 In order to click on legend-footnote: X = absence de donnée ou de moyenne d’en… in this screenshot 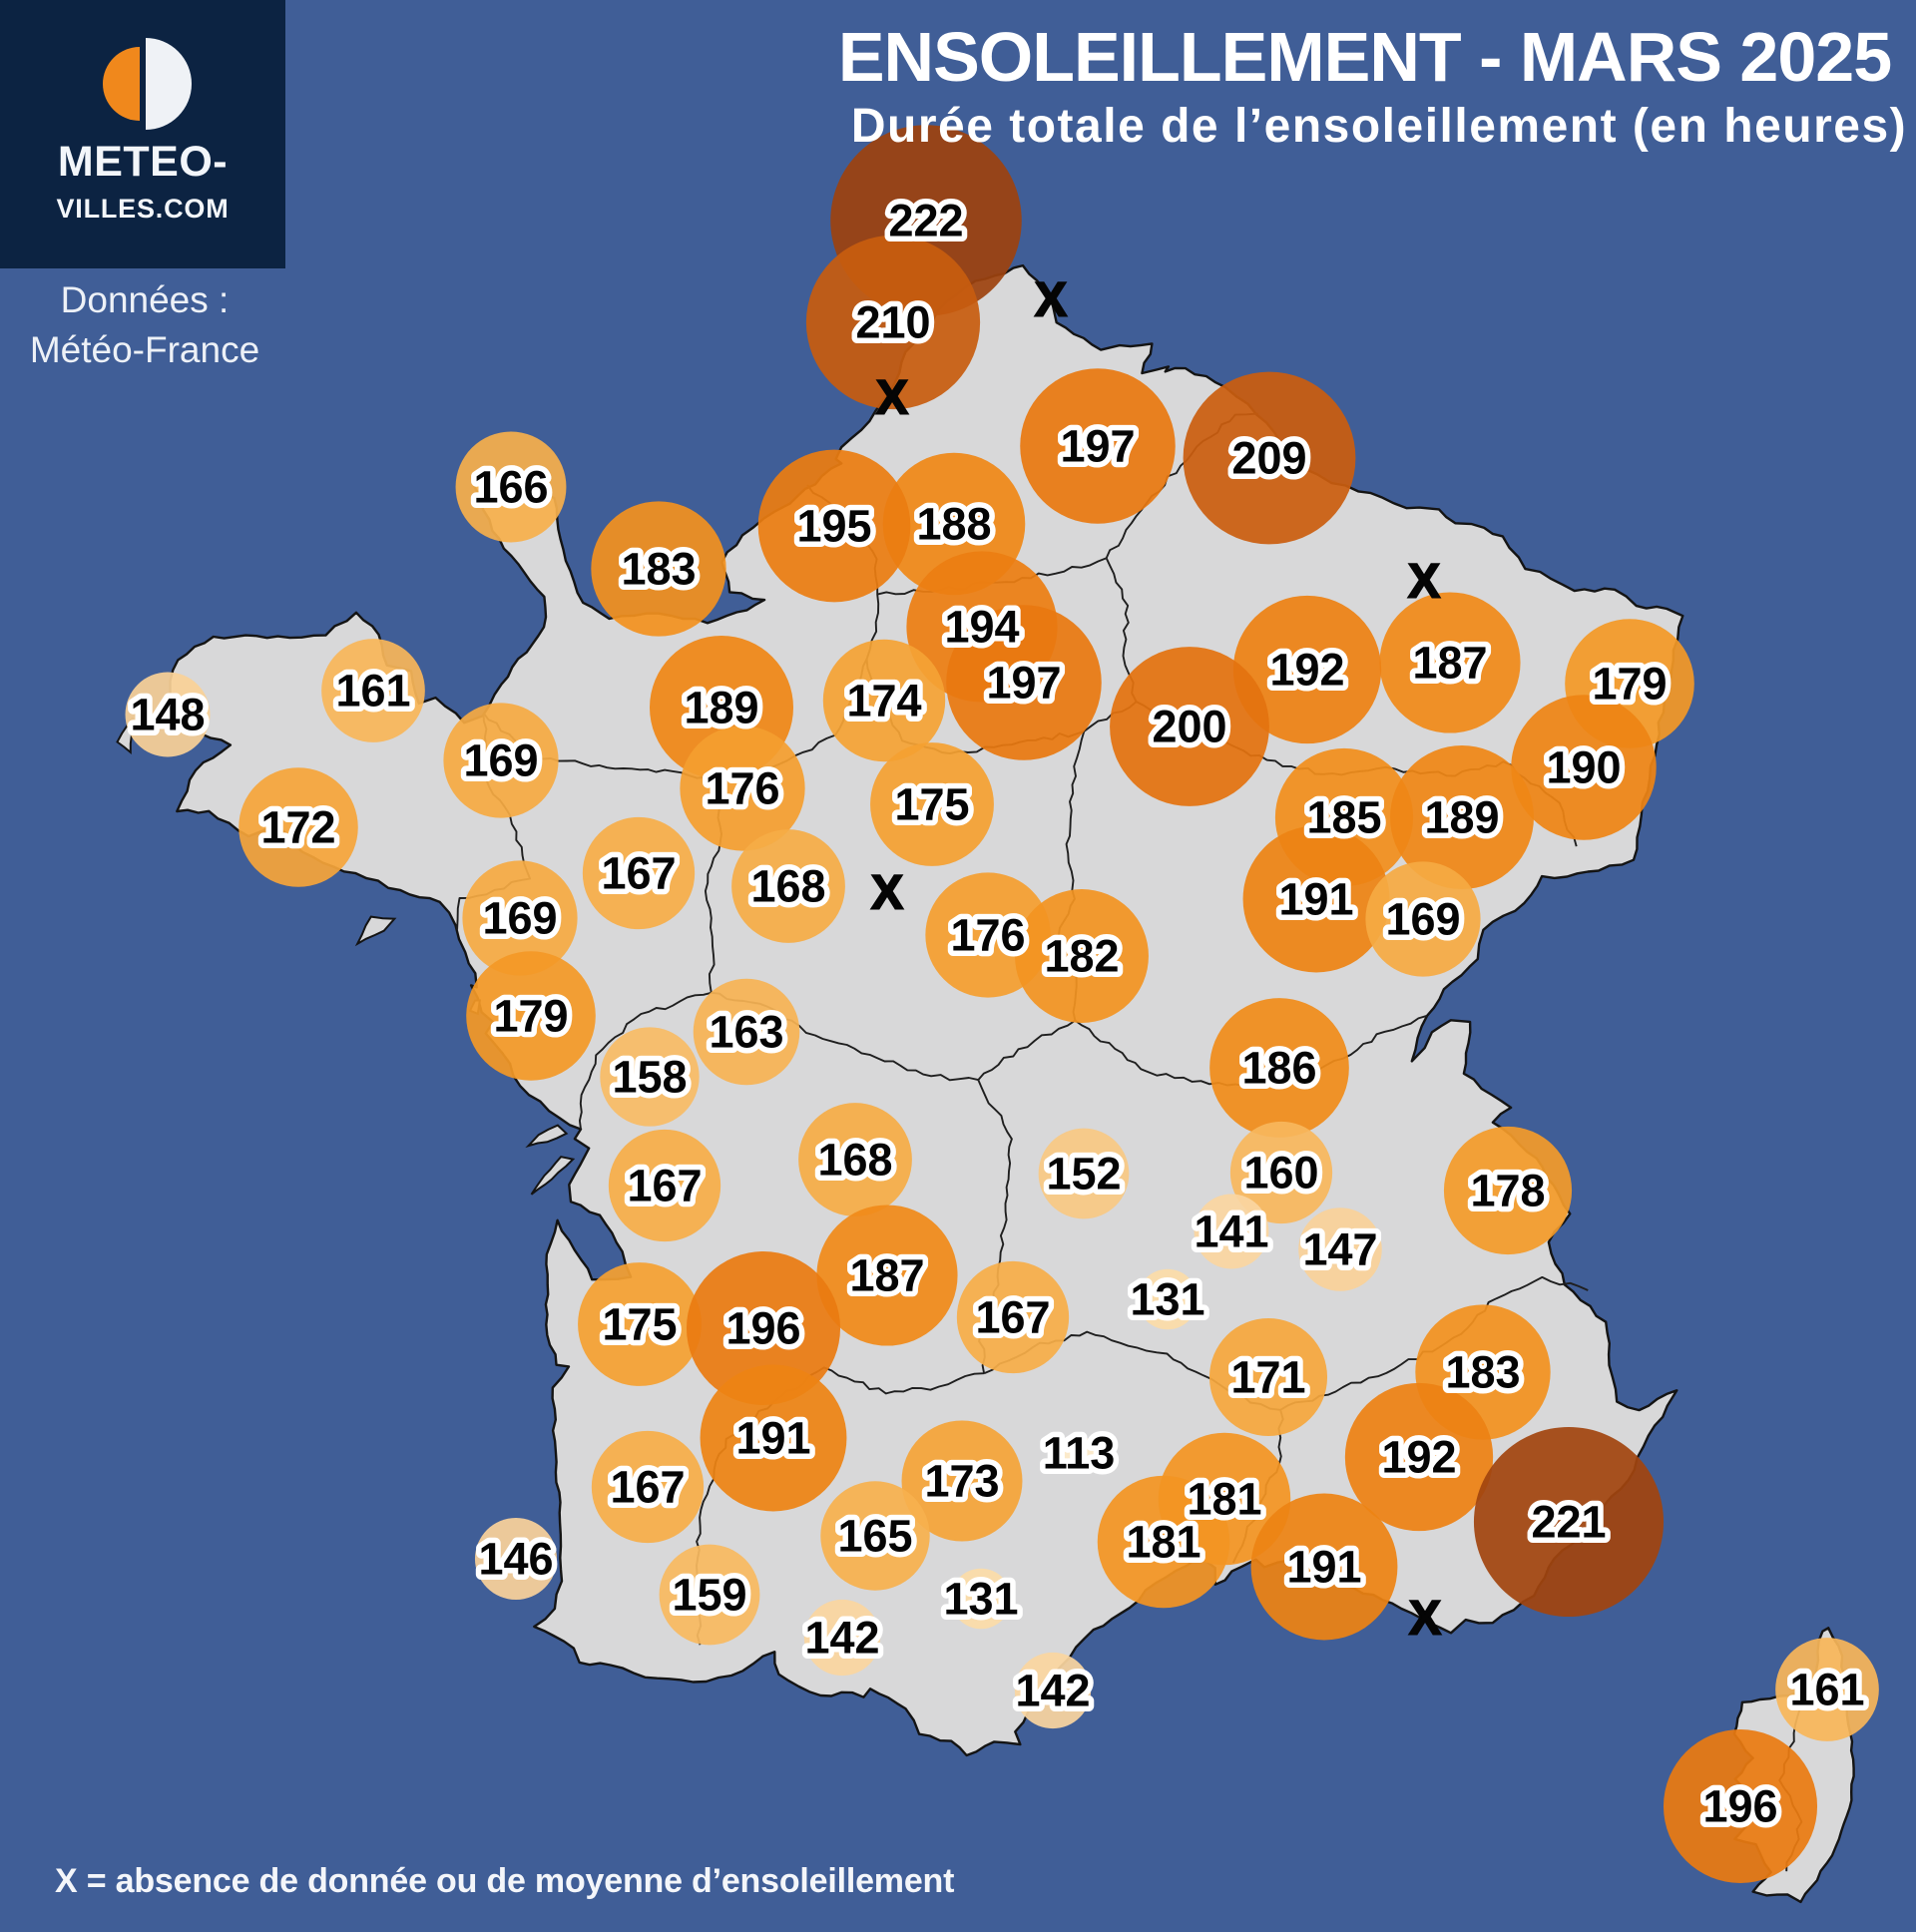, I will do `click(505, 1881)`.